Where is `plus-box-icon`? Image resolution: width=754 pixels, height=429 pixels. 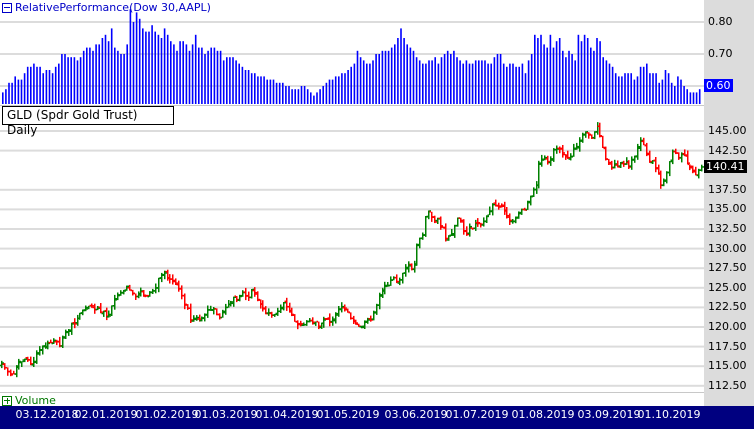 plus-box-icon is located at coordinates (7, 400).